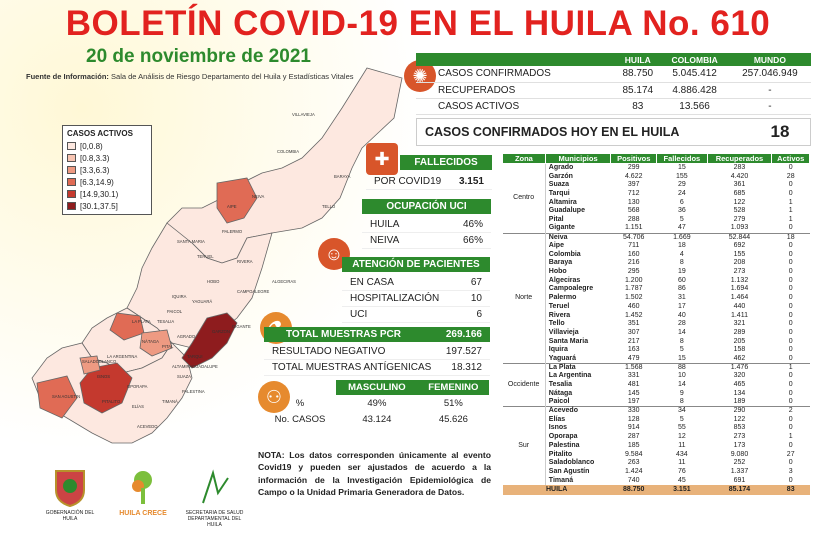 Image resolution: width=819 pixels, height=540 pixels. What do you see at coordinates (739, 463) in the screenshot?
I see `mun-value: 252` at bounding box center [739, 463].